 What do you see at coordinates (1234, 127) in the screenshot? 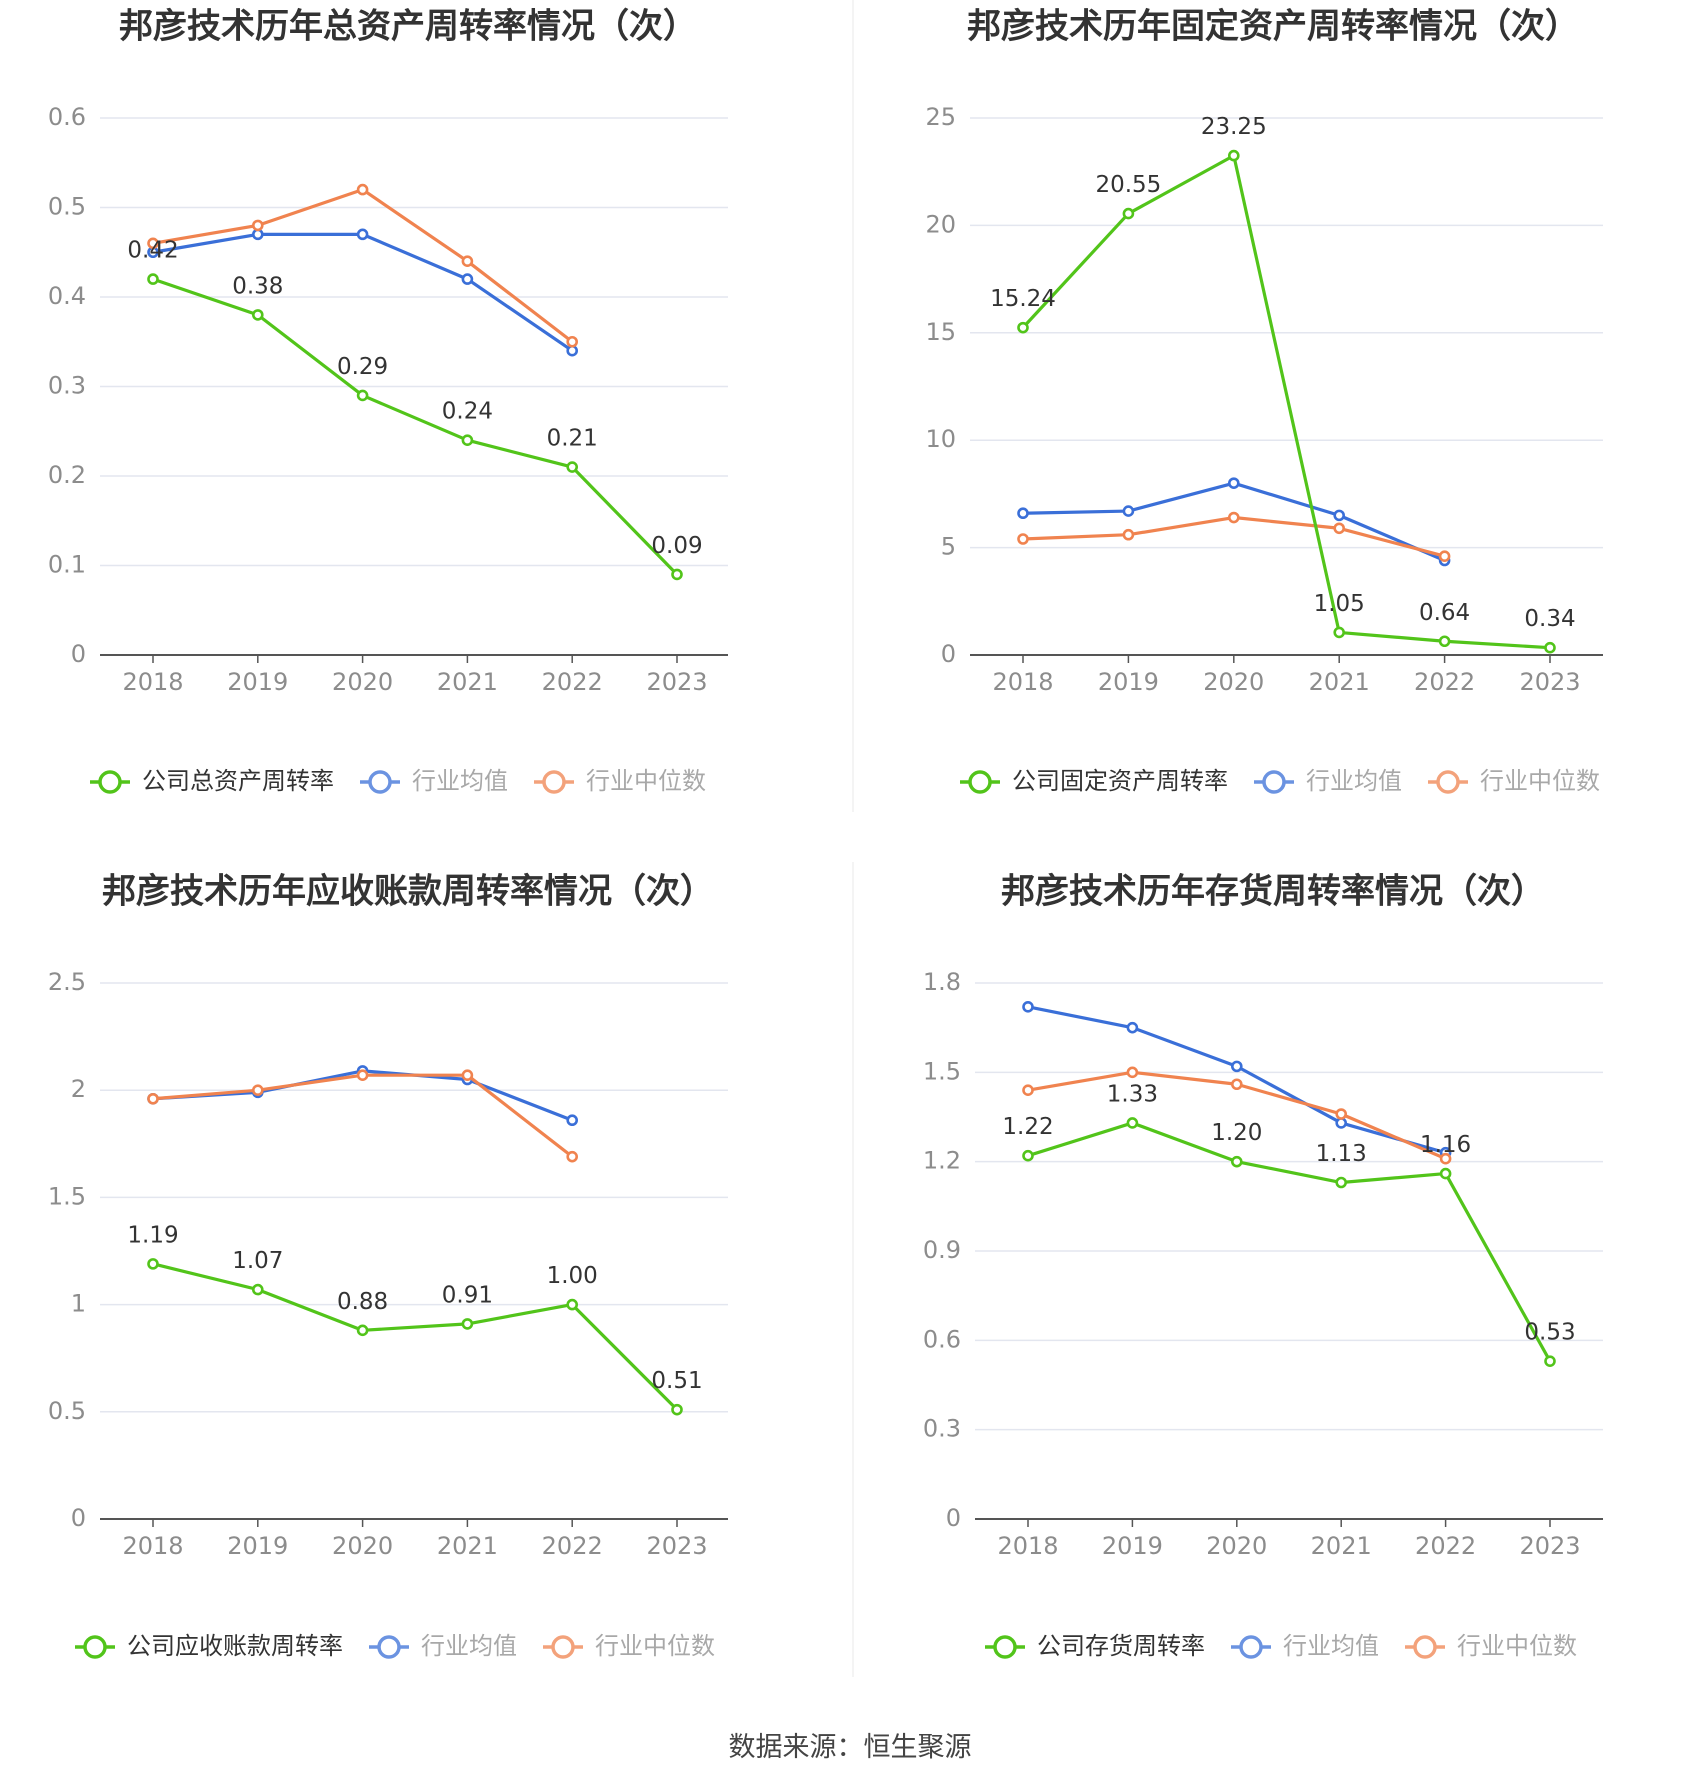
I see `data-label: 23.25` at bounding box center [1234, 127].